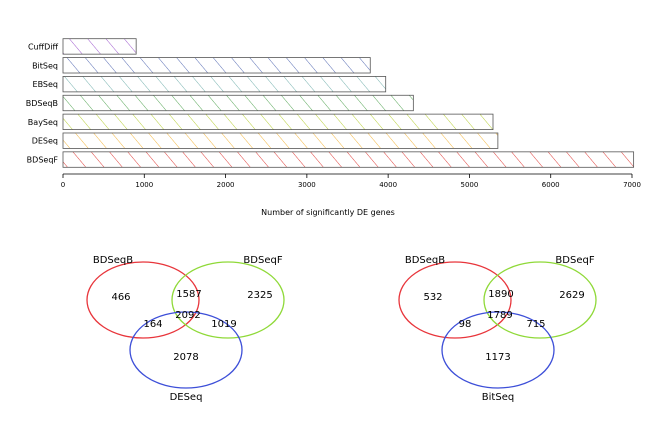 Image resolution: width=665 pixels, height=433 pixels. I want to click on category-label: BDSeqB, so click(42, 103).